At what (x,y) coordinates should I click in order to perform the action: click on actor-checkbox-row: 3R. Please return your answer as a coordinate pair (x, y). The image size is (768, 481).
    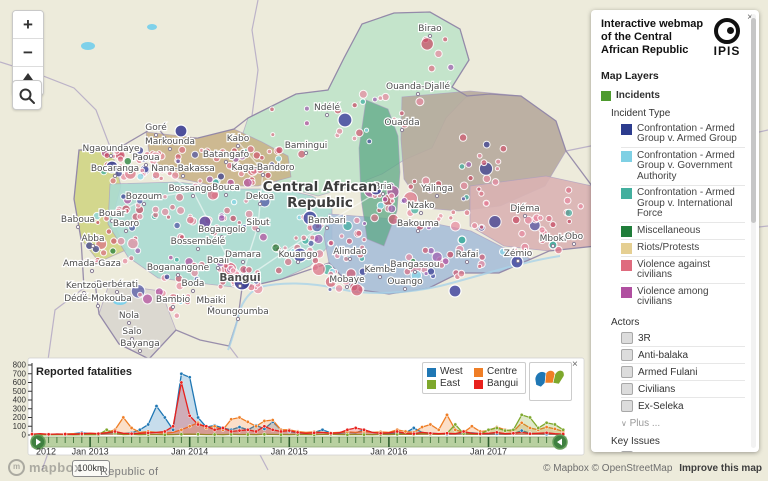
    Looking at the image, I should click on (683, 338).